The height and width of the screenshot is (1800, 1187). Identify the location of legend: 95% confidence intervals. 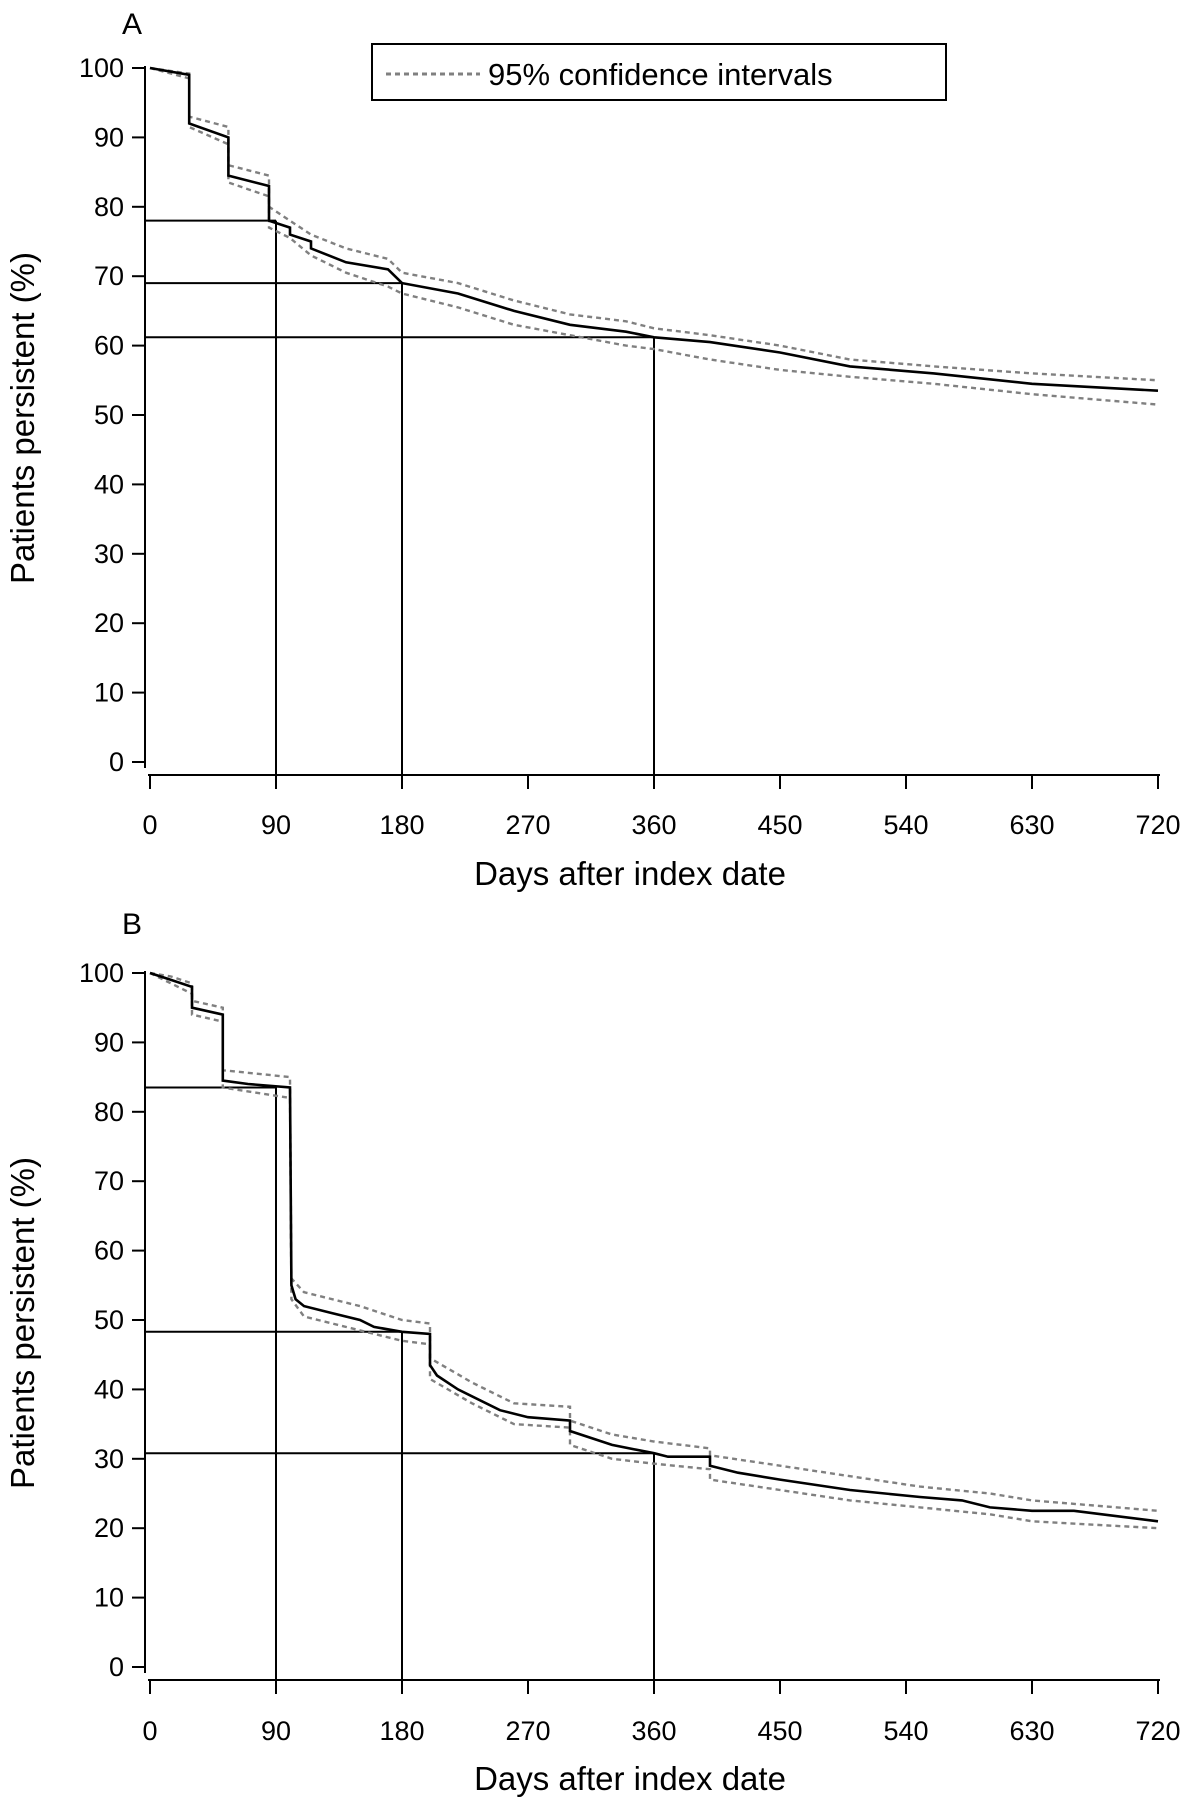
(659, 72).